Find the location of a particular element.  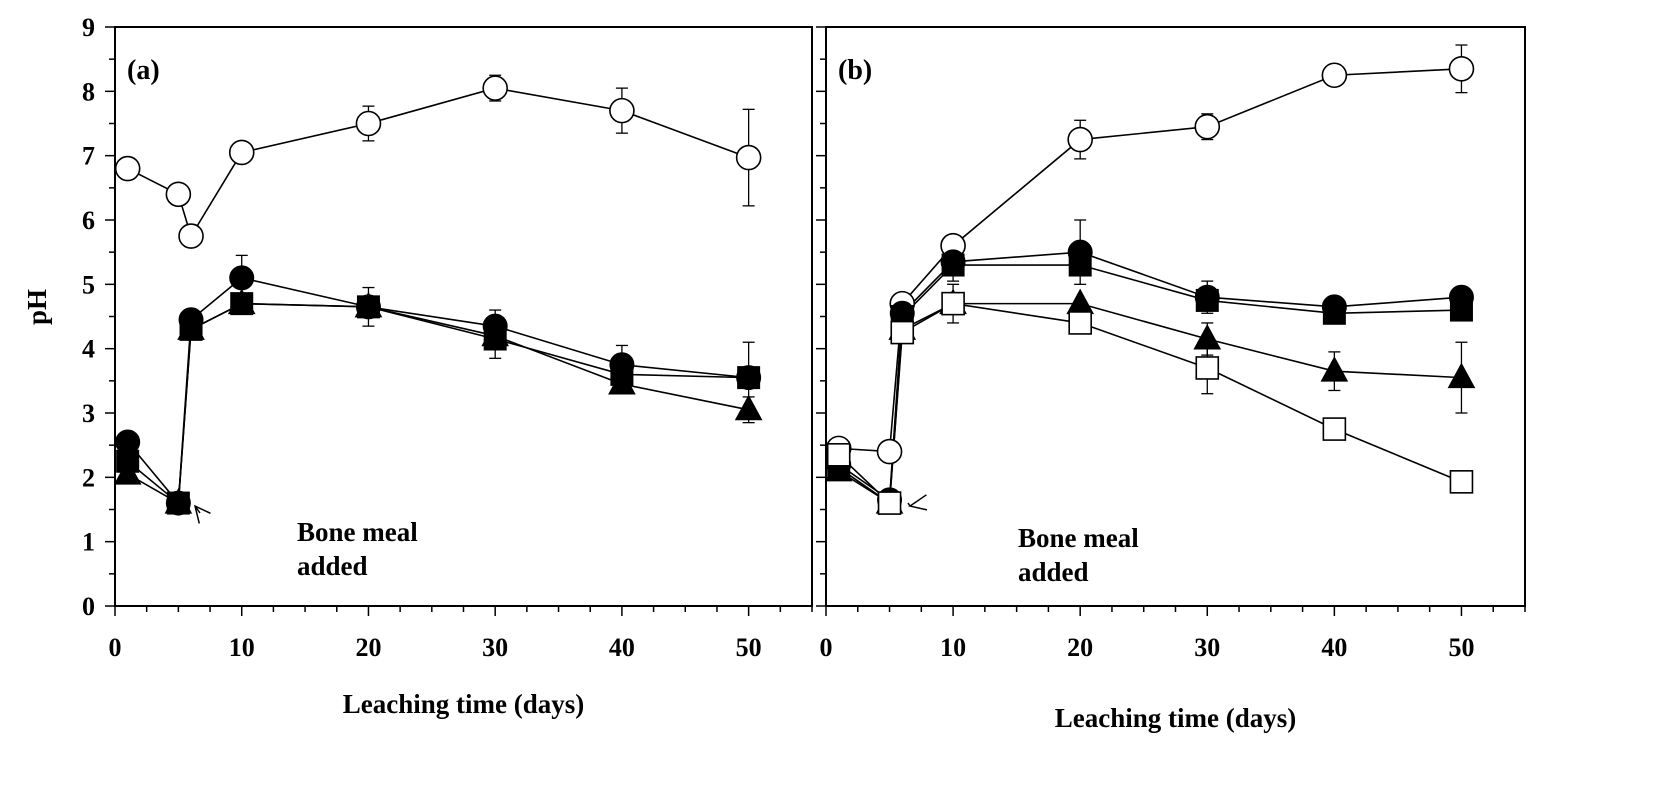

y-tick-label: 7 is located at coordinates (88, 156).